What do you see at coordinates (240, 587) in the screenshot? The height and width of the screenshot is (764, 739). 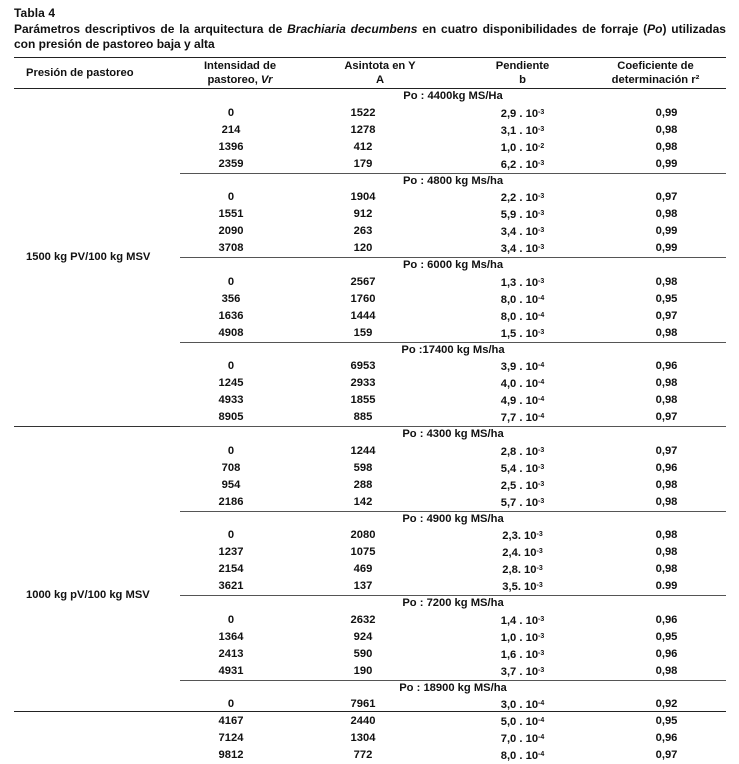 I see `cell-intensity: 3621` at bounding box center [240, 587].